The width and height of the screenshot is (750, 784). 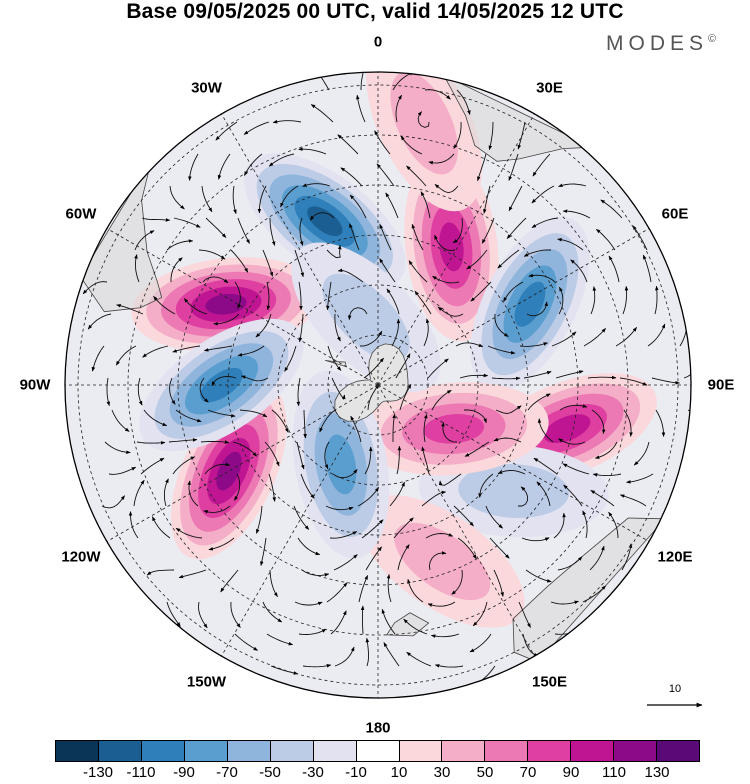 I want to click on brand-mark: ©, so click(x=712, y=39).